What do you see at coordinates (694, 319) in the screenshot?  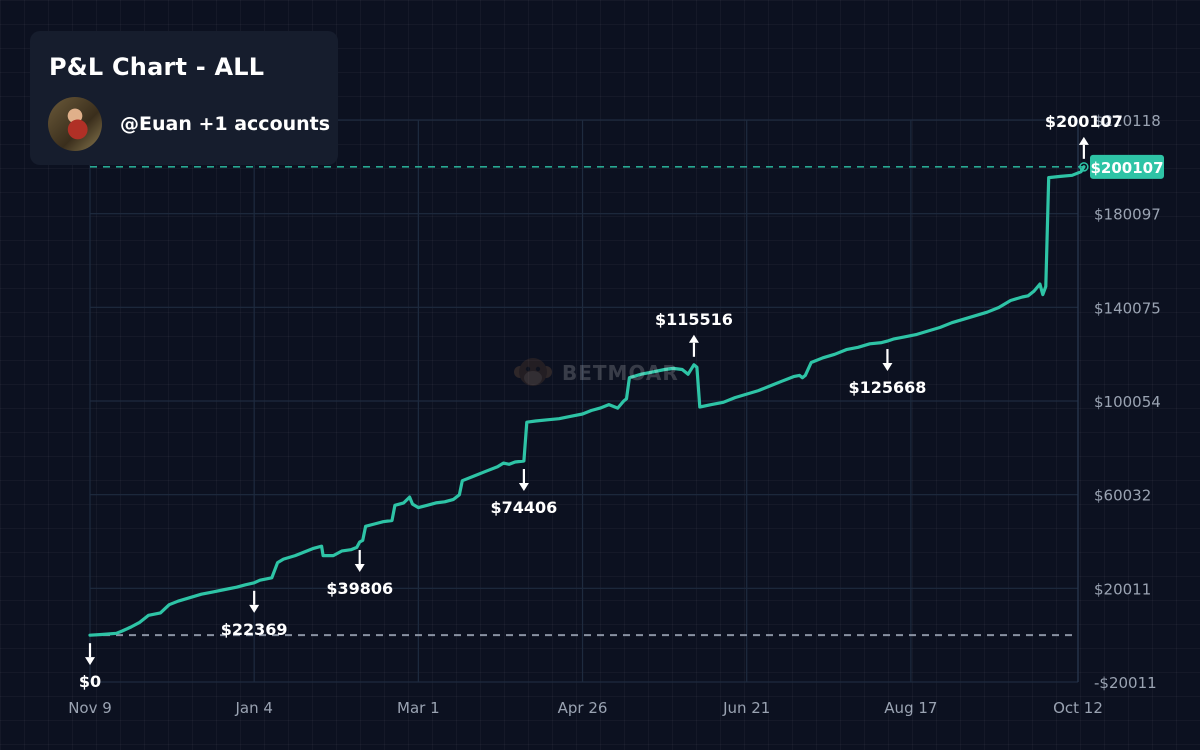 I see `annotation-label: $115516` at bounding box center [694, 319].